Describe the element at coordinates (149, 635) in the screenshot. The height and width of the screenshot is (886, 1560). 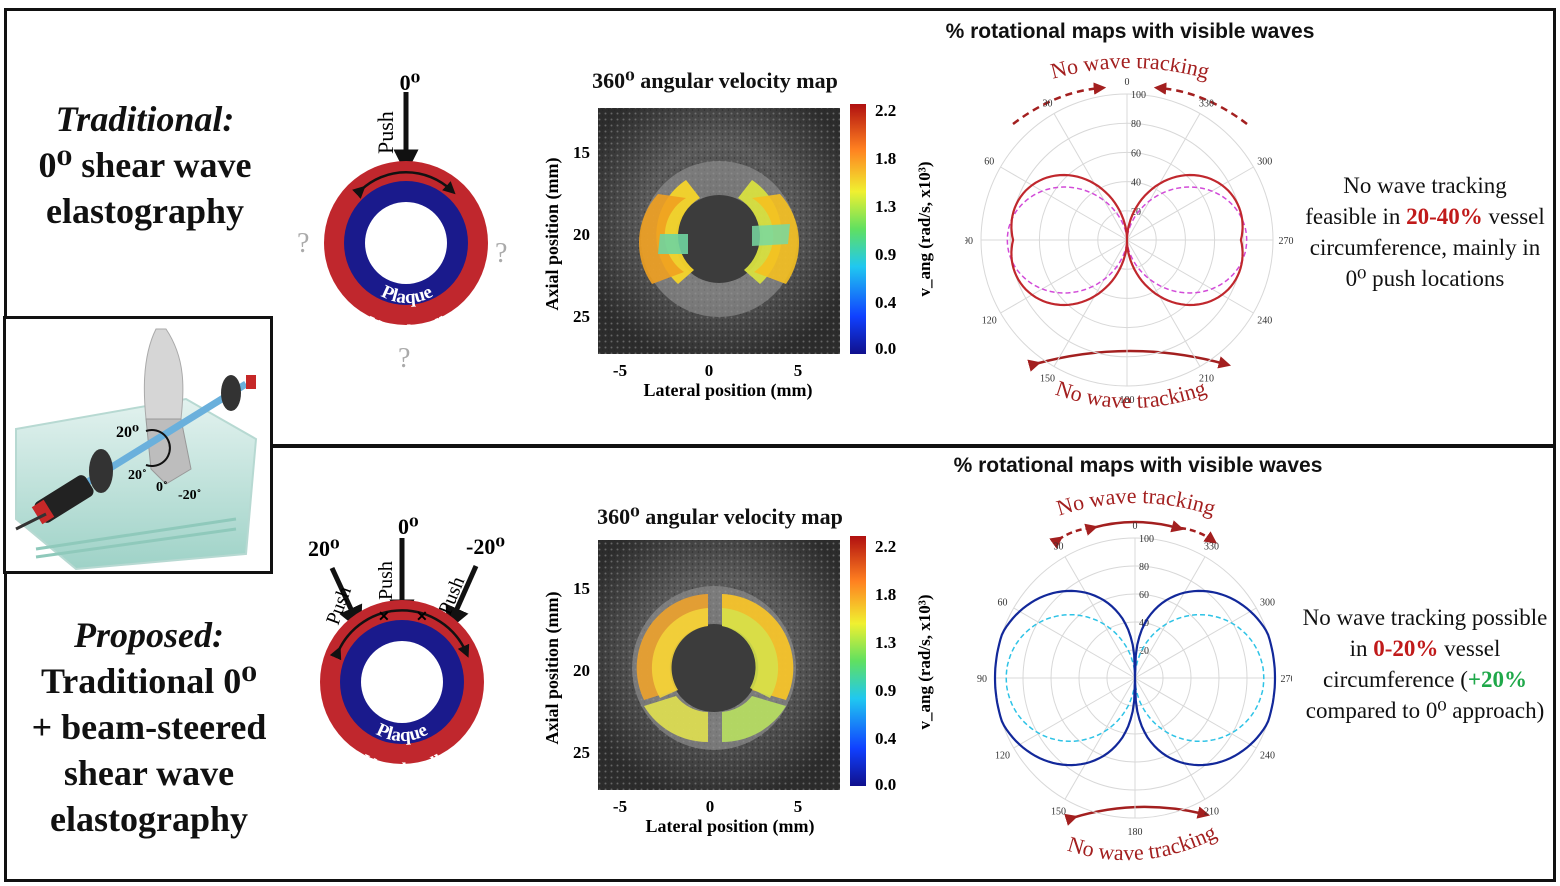
I see `proposed-label: Proposed:` at that location.